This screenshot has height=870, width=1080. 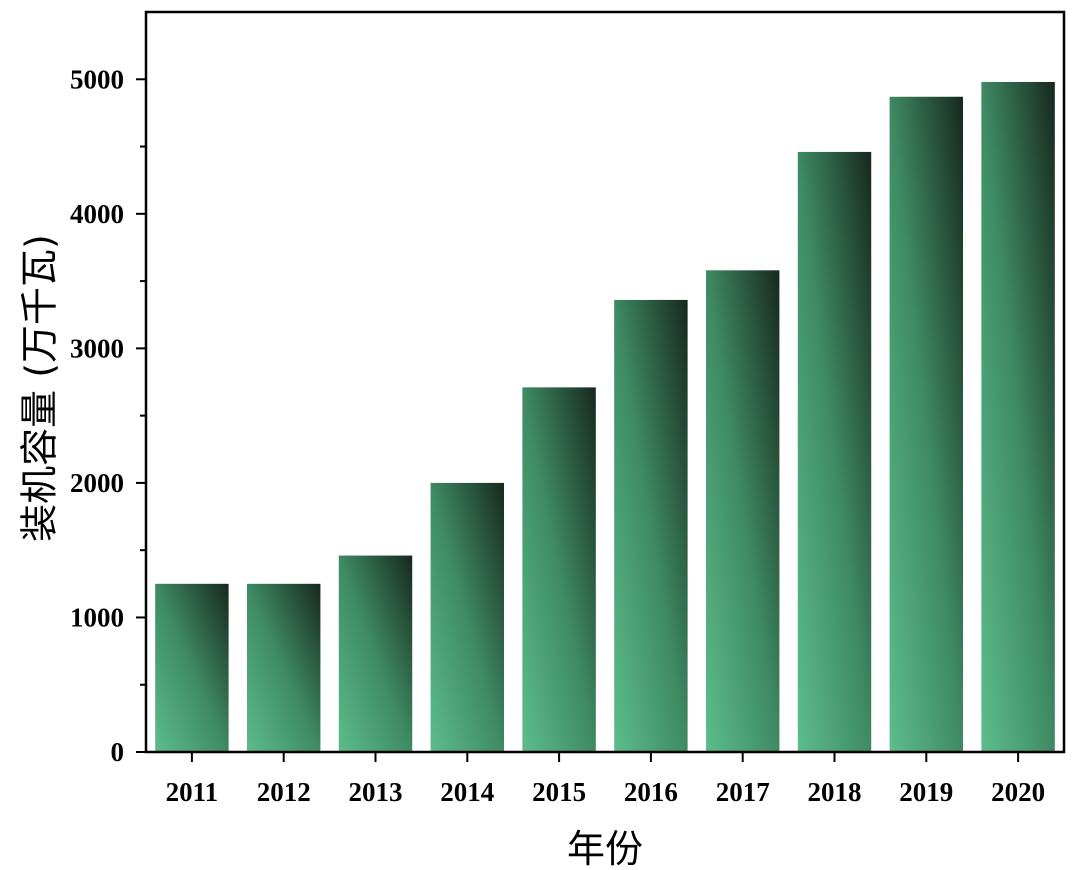 I want to click on bar-2019, so click(x=926, y=424).